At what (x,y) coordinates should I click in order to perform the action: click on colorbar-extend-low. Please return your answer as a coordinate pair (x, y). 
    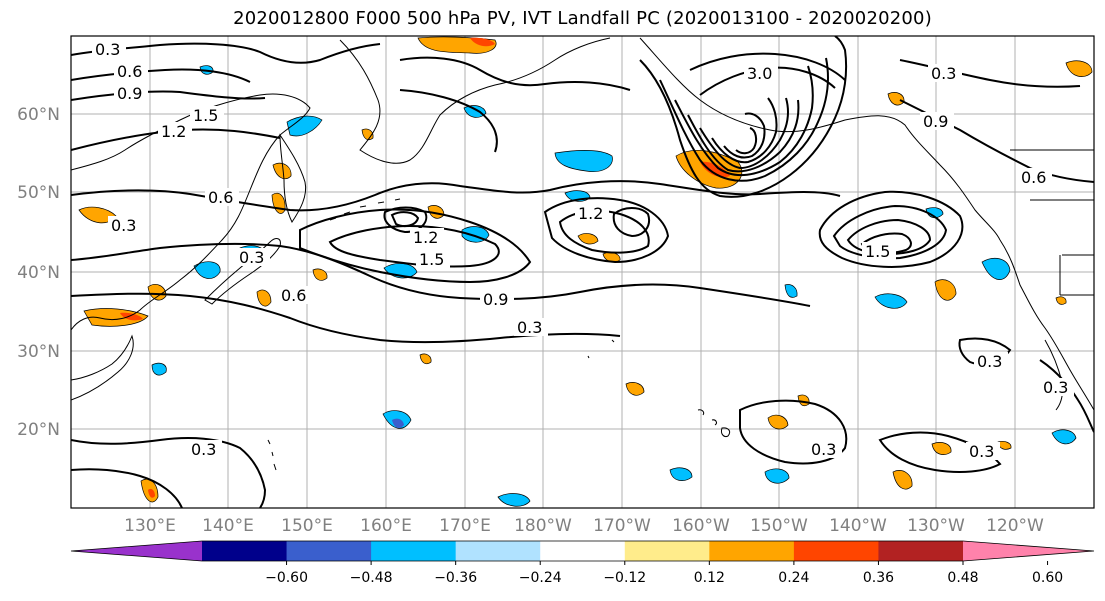
    Looking at the image, I should click on (136, 551).